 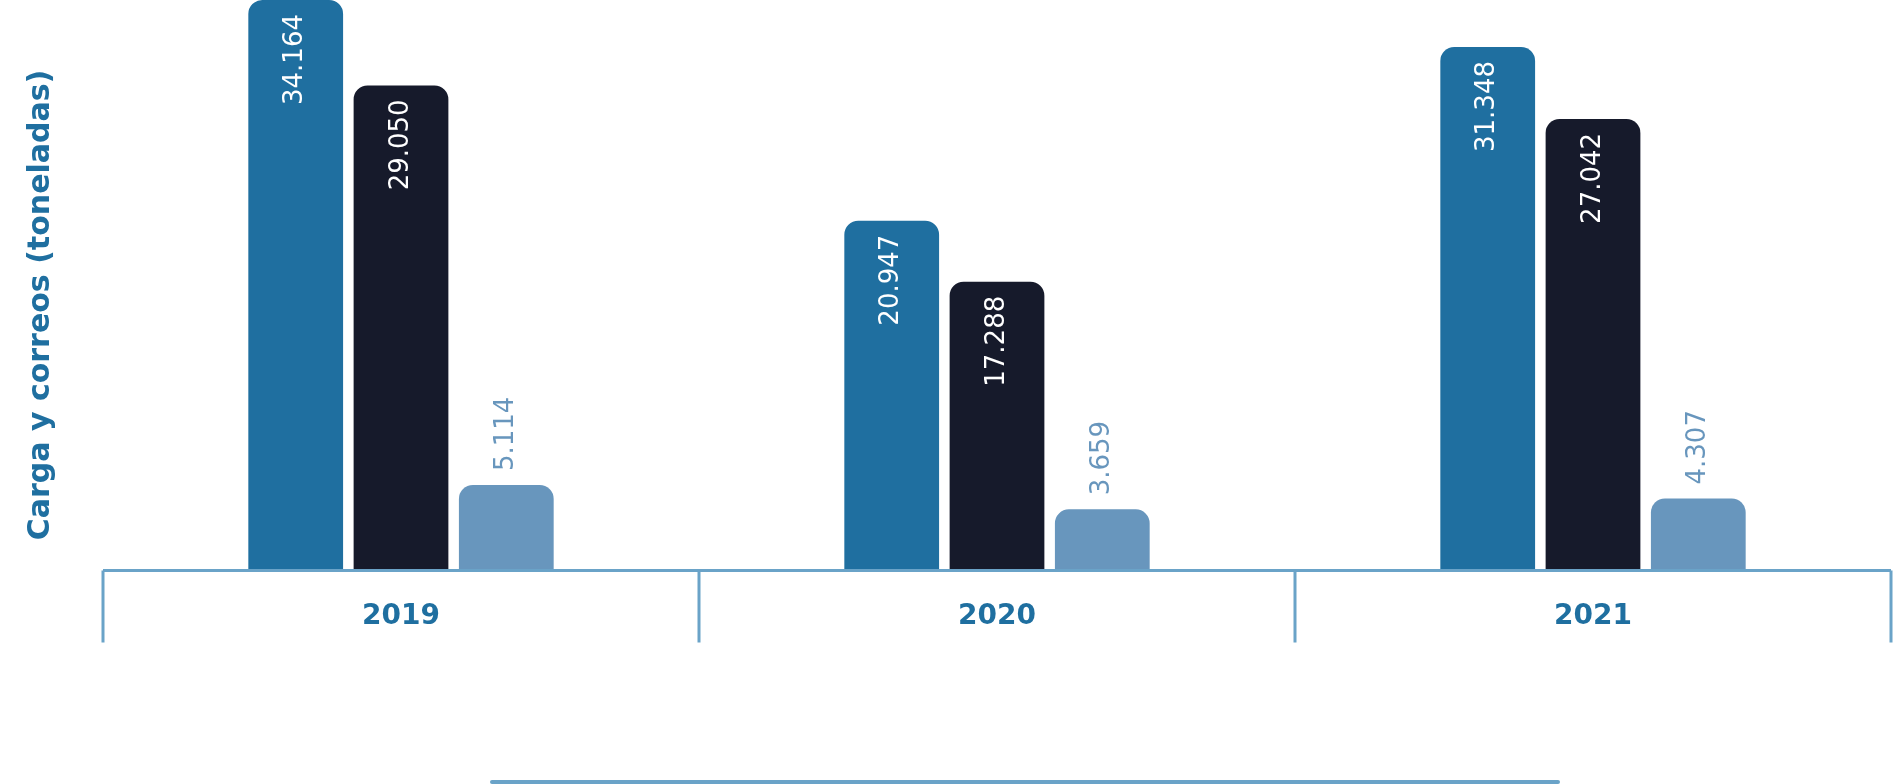 What do you see at coordinates (504, 434) in the screenshot?
I see `data-label: 5.114` at bounding box center [504, 434].